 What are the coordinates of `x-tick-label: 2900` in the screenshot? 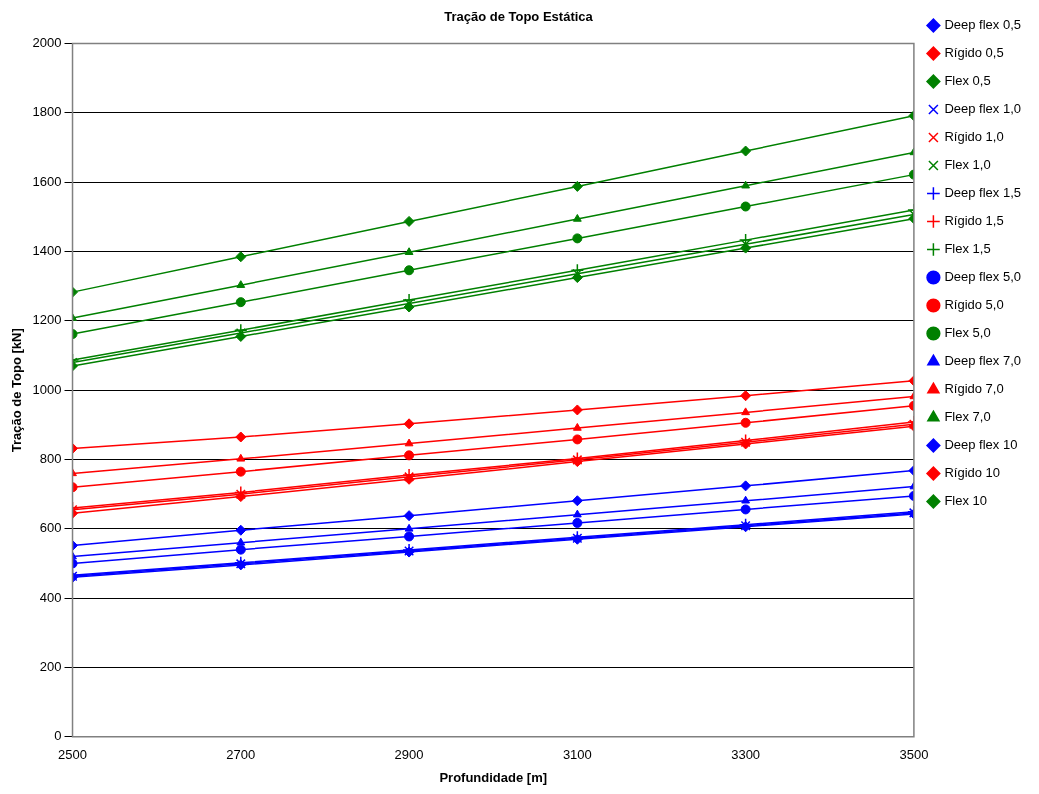 It's located at (409, 755).